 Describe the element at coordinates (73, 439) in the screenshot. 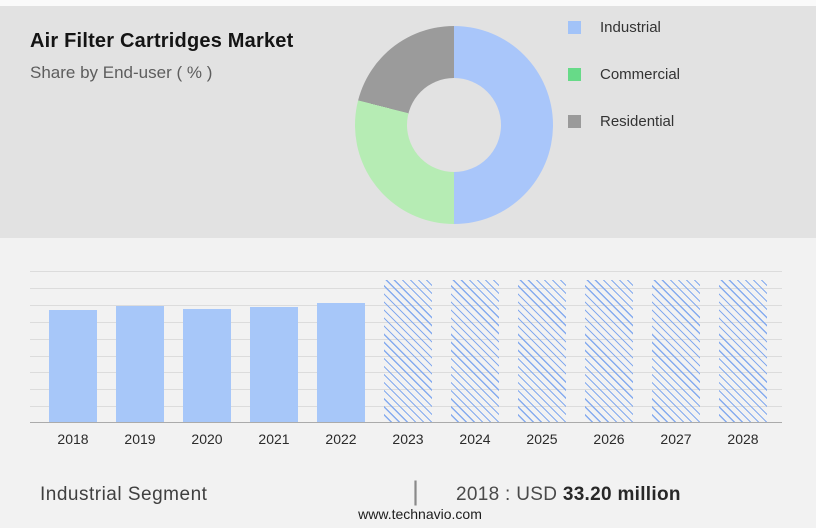

I see `axis-label-2018: 2018` at that location.